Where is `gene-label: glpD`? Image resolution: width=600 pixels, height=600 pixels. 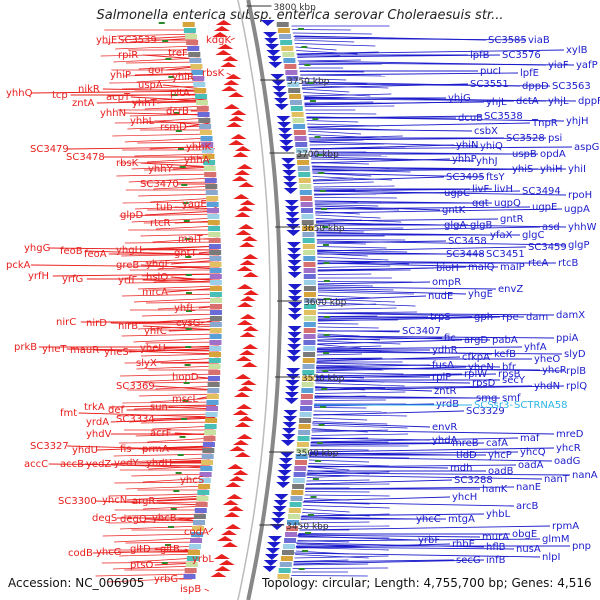
gene-label: glpD is located at coordinates (131, 215).